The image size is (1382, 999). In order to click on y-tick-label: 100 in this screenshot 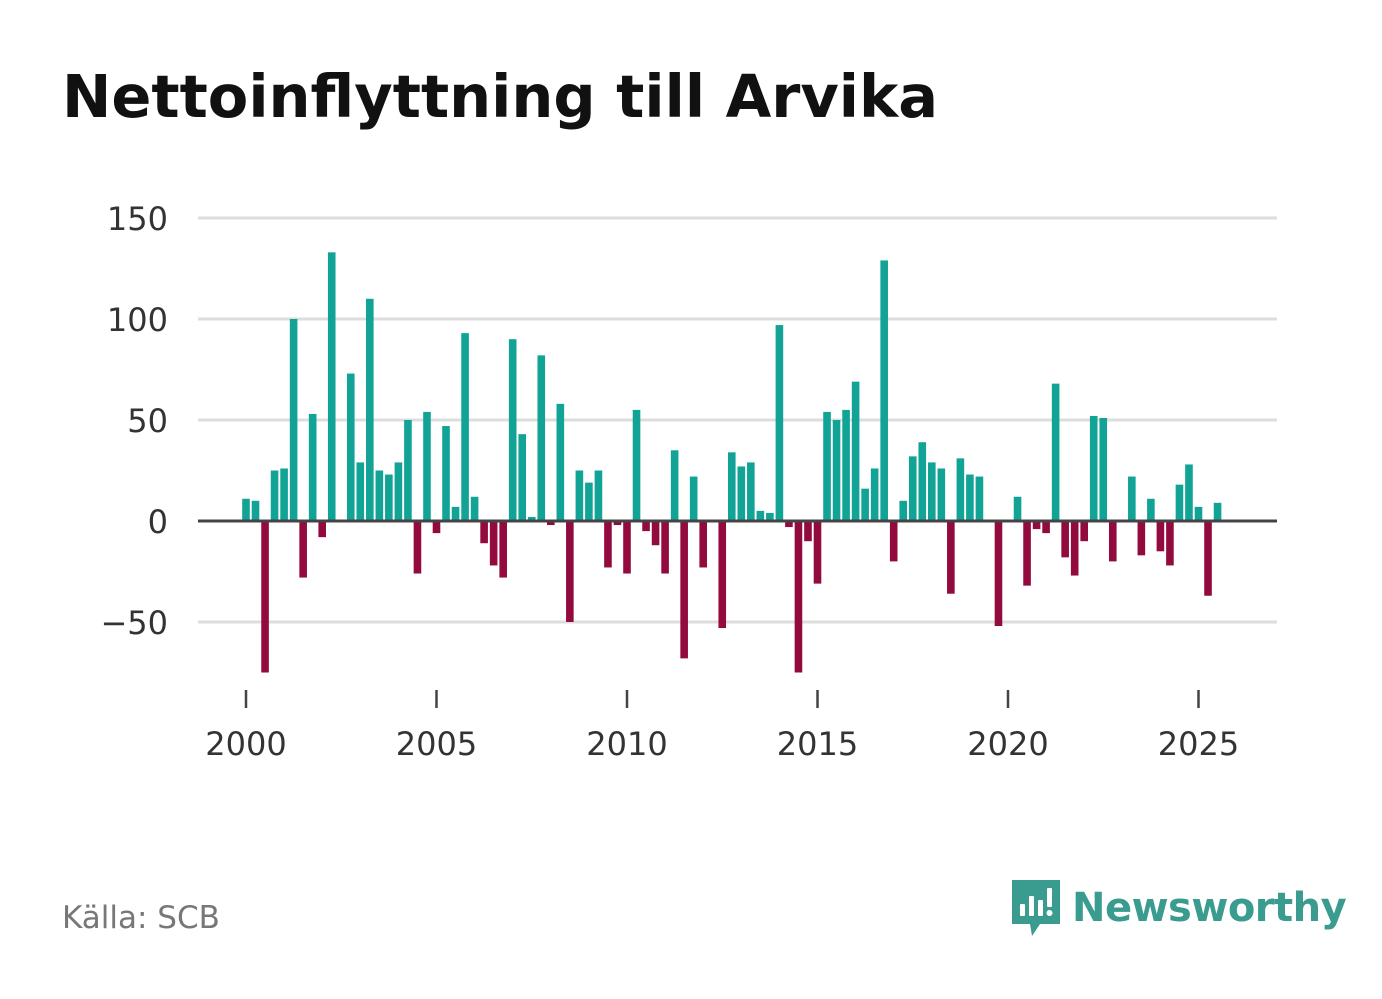, I will do `click(137, 320)`.